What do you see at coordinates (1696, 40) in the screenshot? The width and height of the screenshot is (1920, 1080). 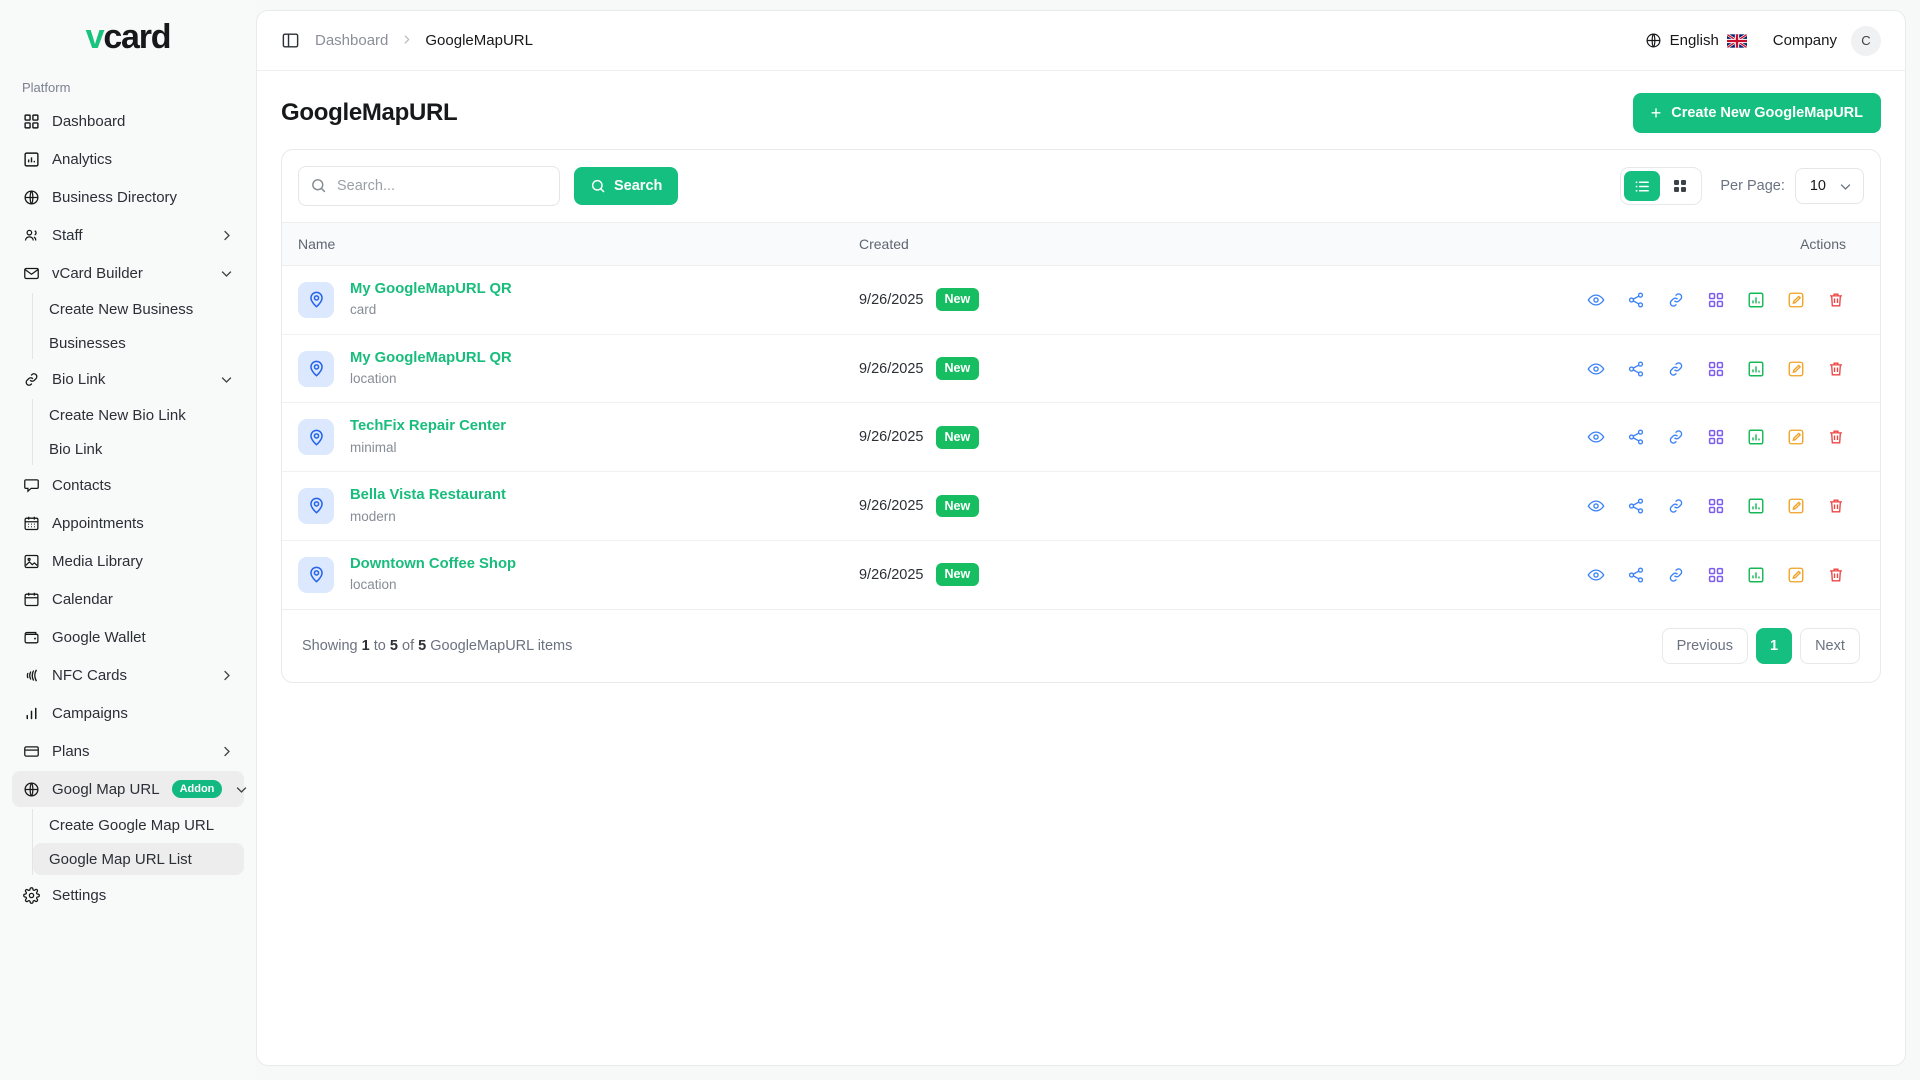 I see `language-switcher: English` at bounding box center [1696, 40].